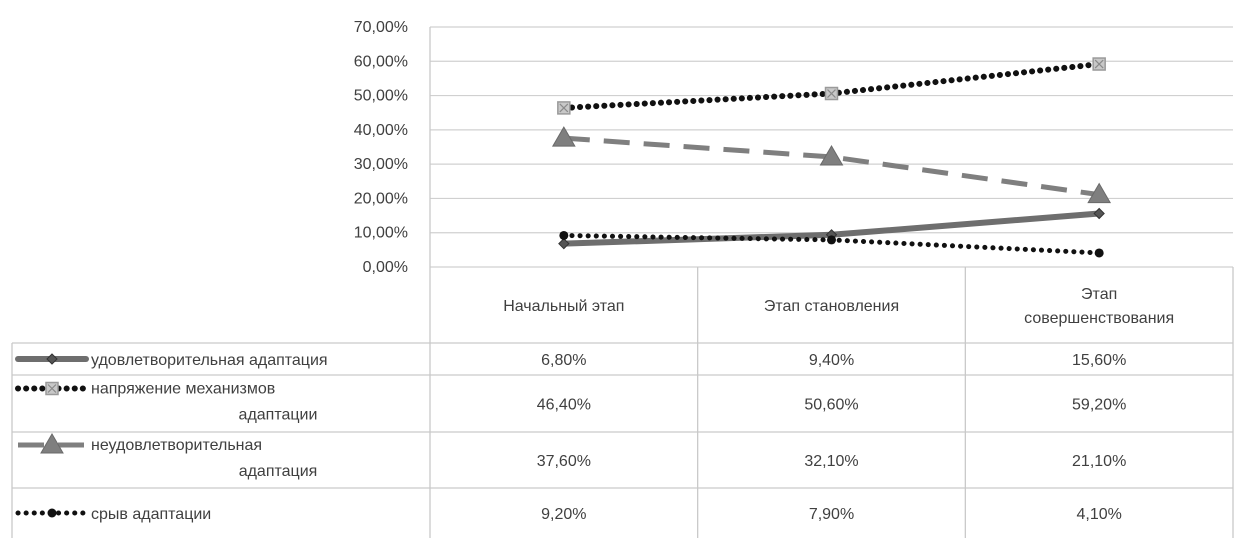 This screenshot has width=1235, height=538. What do you see at coordinates (1098, 514) in the screenshot?
I see `table-value: 4,10%` at bounding box center [1098, 514].